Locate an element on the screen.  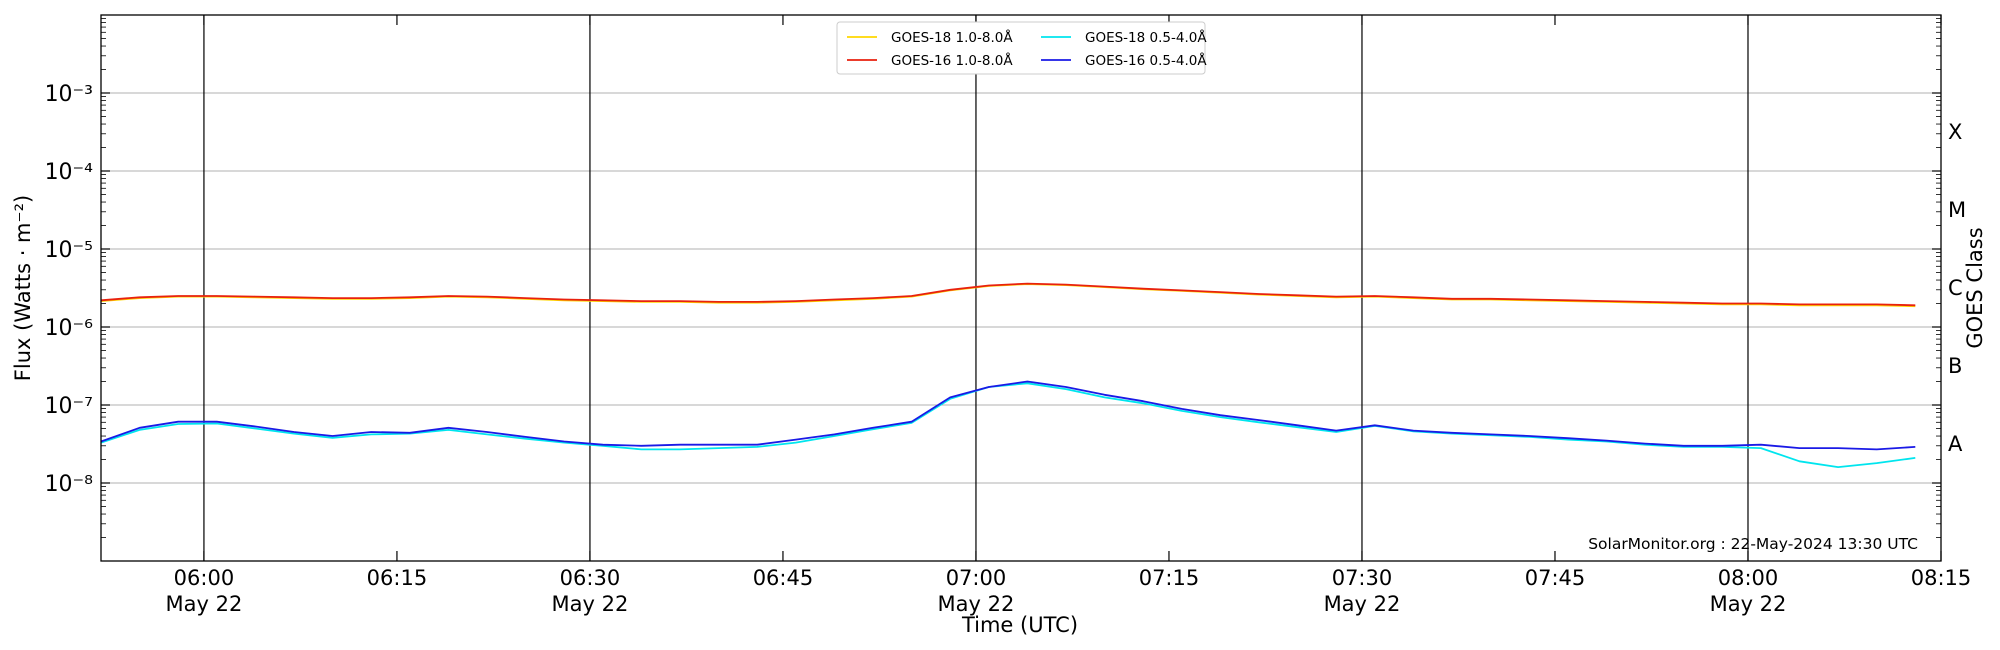
legend-label: GOES-18 1.0-8.0Å is located at coordinates (952, 37).